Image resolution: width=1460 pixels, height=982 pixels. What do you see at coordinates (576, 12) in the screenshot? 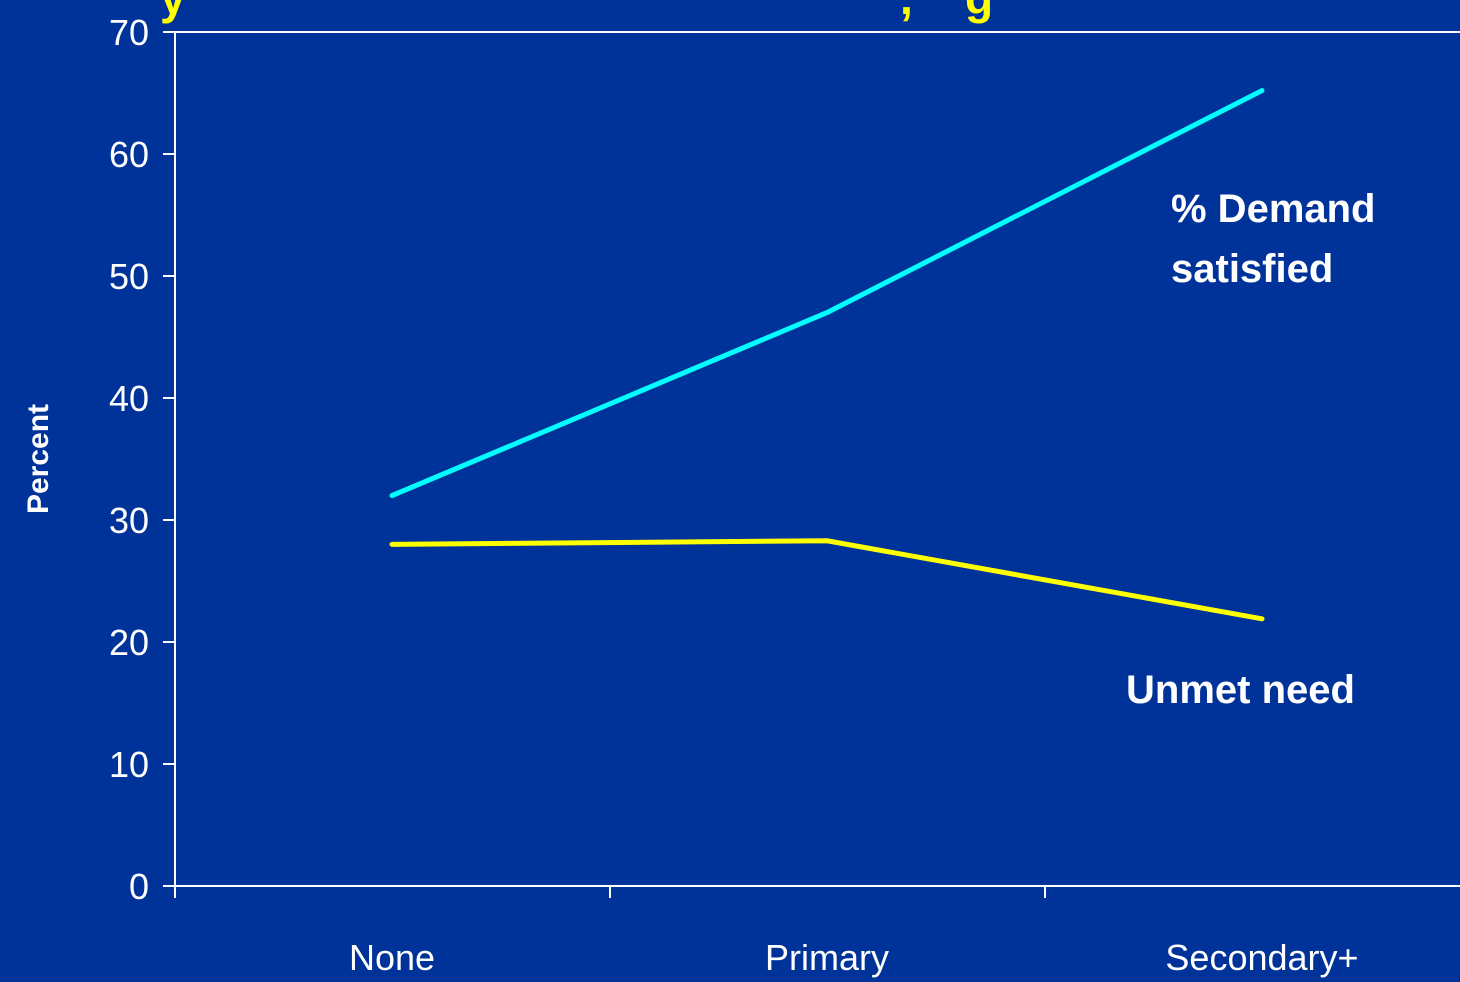
I see `chart-title-fragment: y, g` at bounding box center [576, 12].